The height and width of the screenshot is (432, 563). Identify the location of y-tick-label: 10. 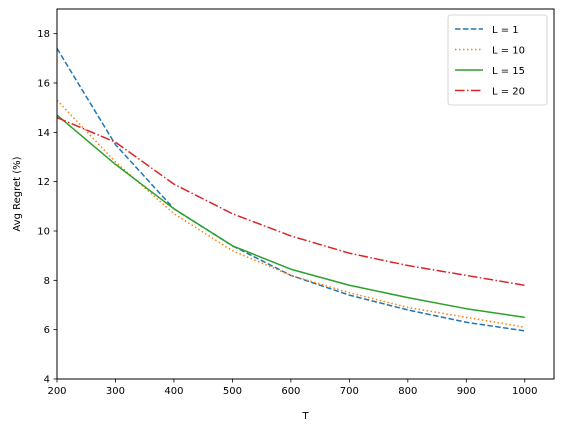
(43, 232).